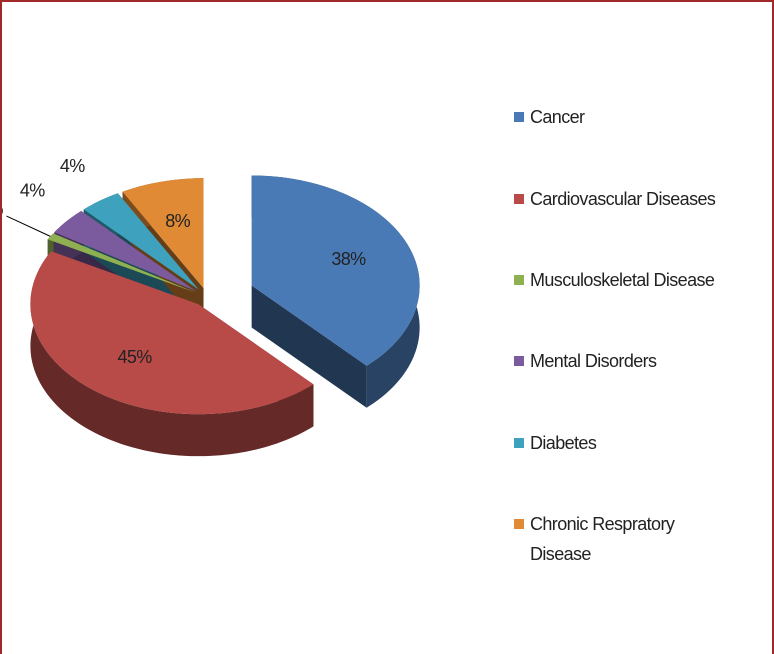  Describe the element at coordinates (177, 221) in the screenshot. I see `data-label: 8%` at that location.